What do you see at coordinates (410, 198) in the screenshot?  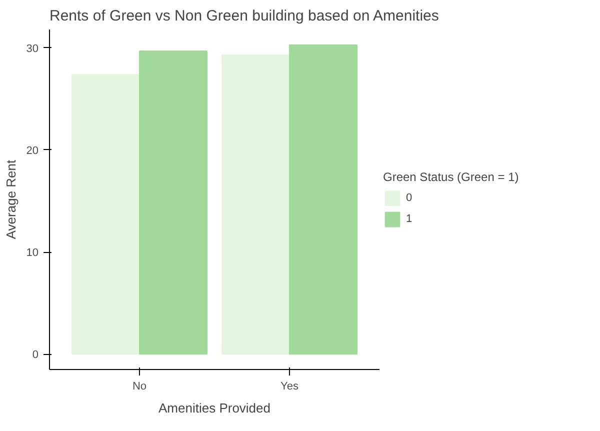 I see `legend-label: 0` at bounding box center [410, 198].